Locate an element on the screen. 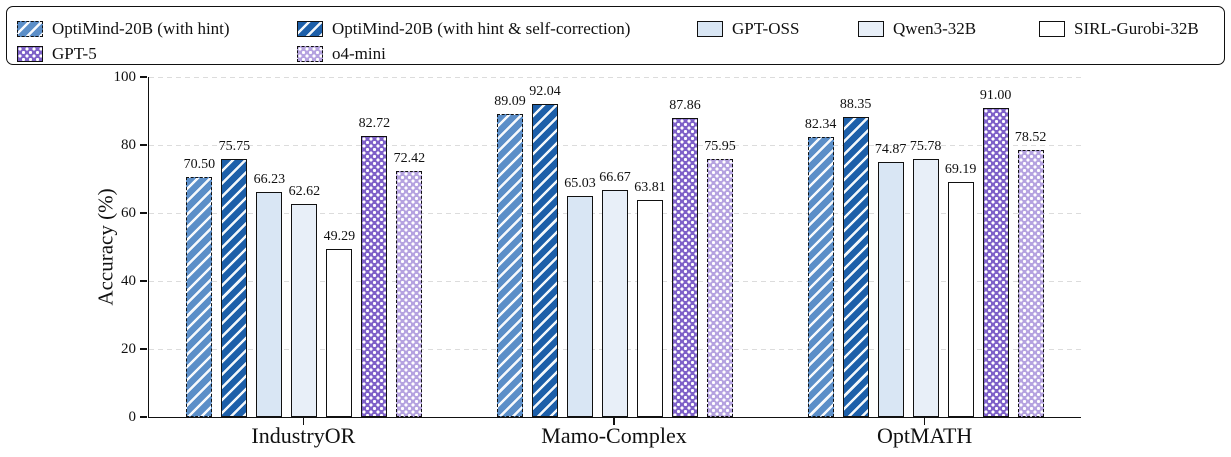  bar-wrap: 82.34 is located at coordinates (820, 267).